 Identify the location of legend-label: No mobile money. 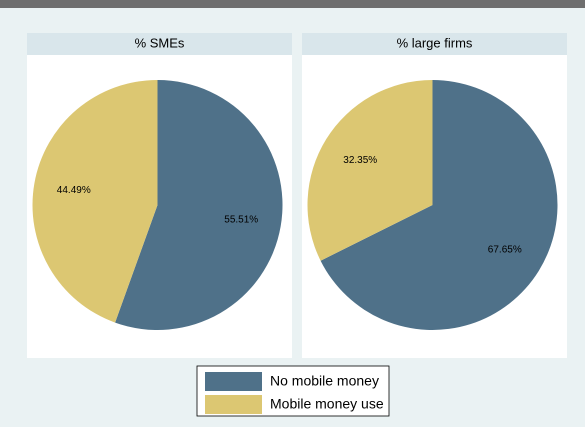
(324, 381).